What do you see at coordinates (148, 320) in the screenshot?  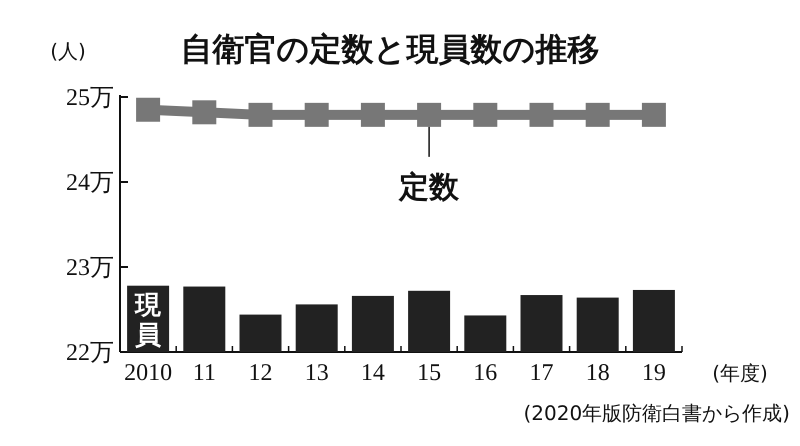 I see `series-label: 現員` at bounding box center [148, 320].